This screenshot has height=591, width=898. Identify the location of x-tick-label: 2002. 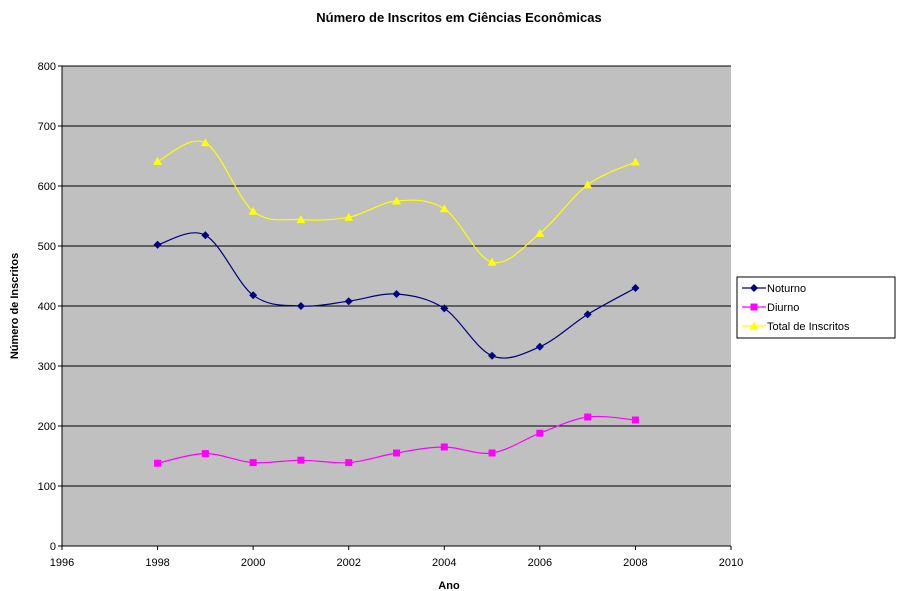
(348, 563).